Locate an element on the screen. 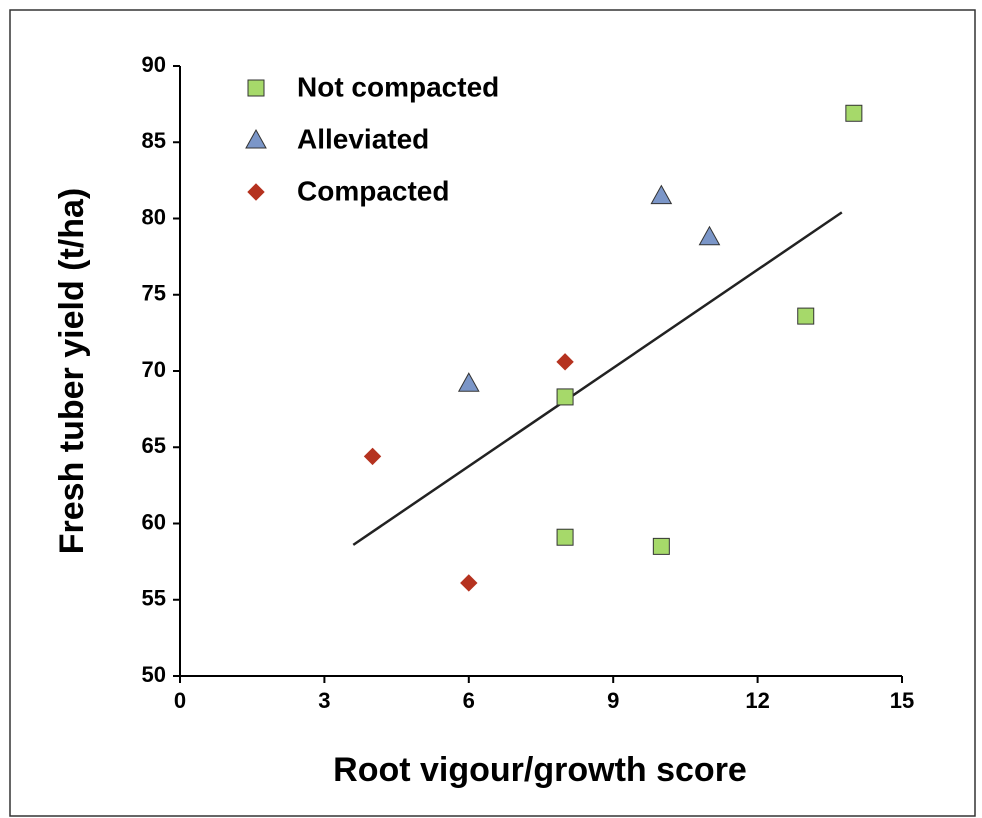 Image resolution: width=982 pixels, height=818 pixels. x-tick-label: 12 is located at coordinates (757, 700).